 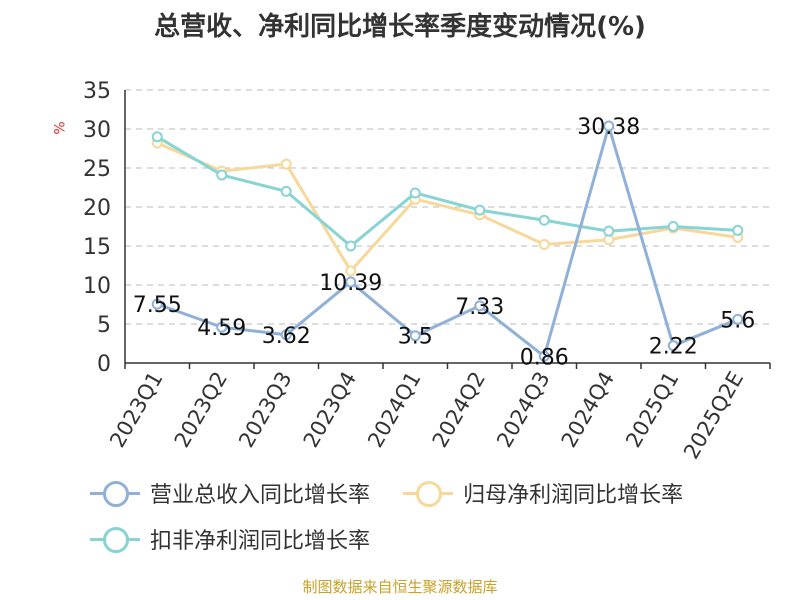 I want to click on data-label: 7.33, so click(x=479, y=307).